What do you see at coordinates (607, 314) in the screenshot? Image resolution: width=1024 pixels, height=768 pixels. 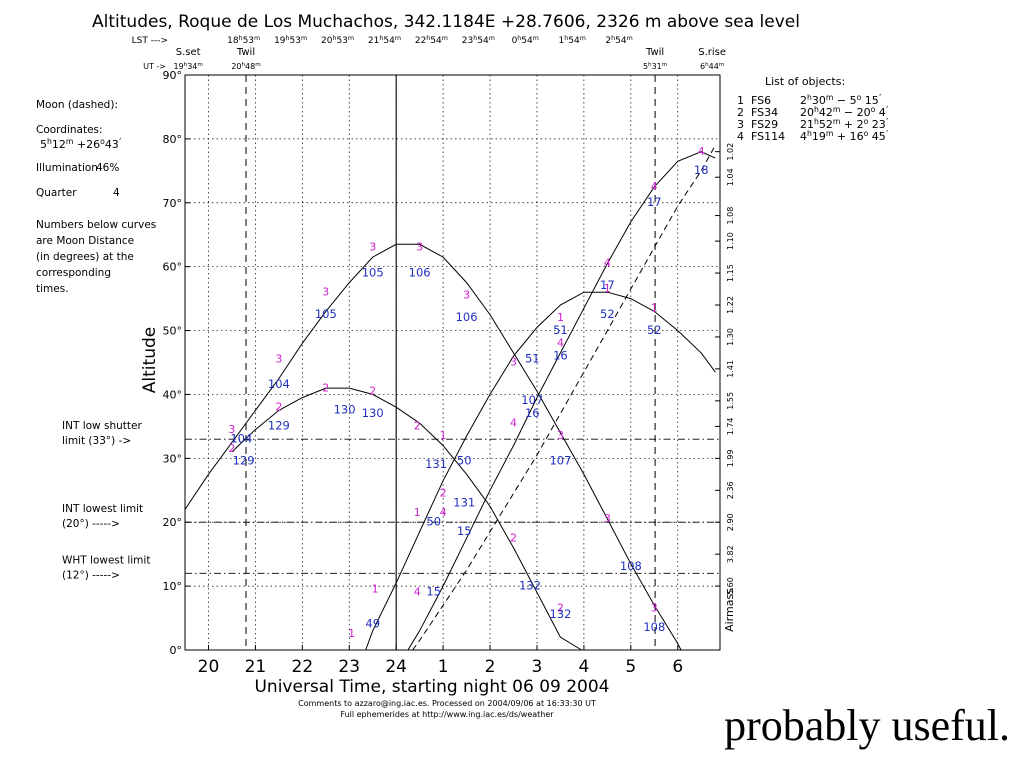 I see `moon-distance-label-16: 52` at bounding box center [607, 314].